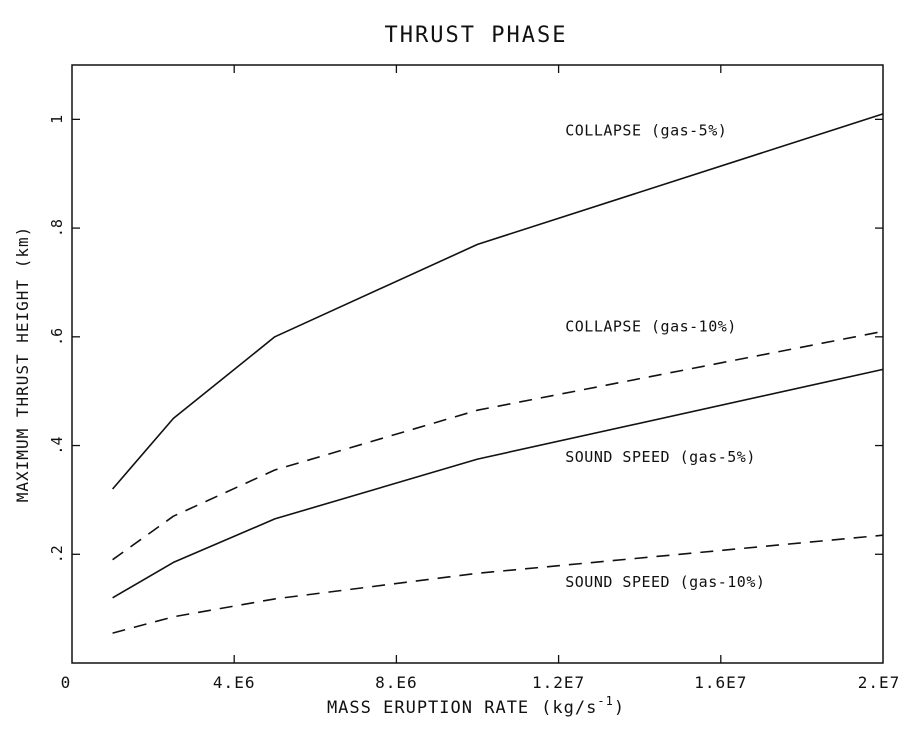 The image size is (915, 753). I want to click on x-tick-label-5: 2.E7, so click(879, 682).